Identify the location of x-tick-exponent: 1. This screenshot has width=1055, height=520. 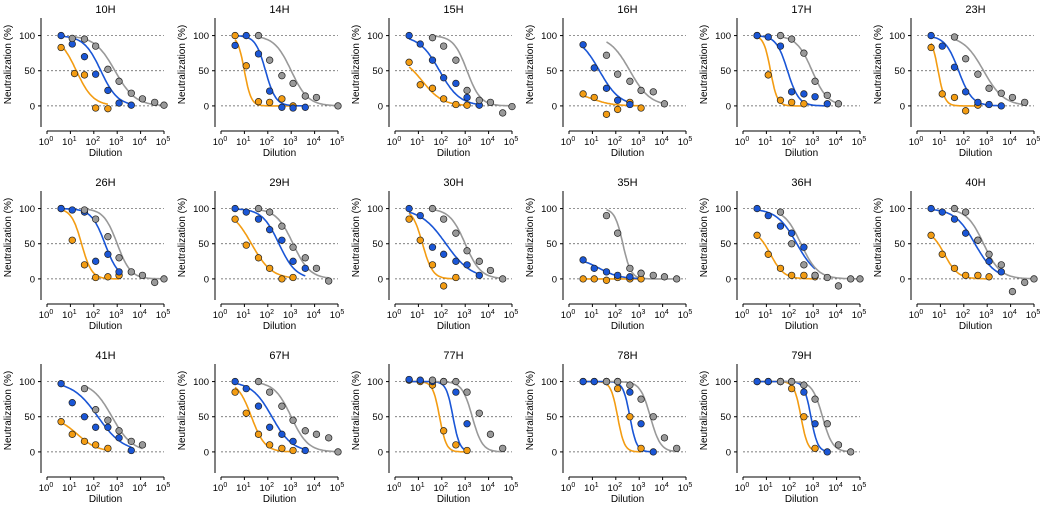
(771, 312).